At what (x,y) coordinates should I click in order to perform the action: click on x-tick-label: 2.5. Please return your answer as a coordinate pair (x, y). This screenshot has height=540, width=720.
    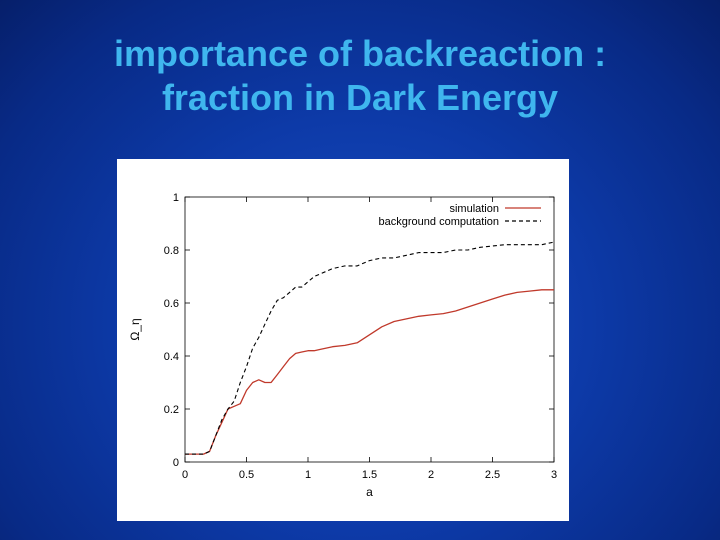
    Looking at the image, I should click on (492, 475).